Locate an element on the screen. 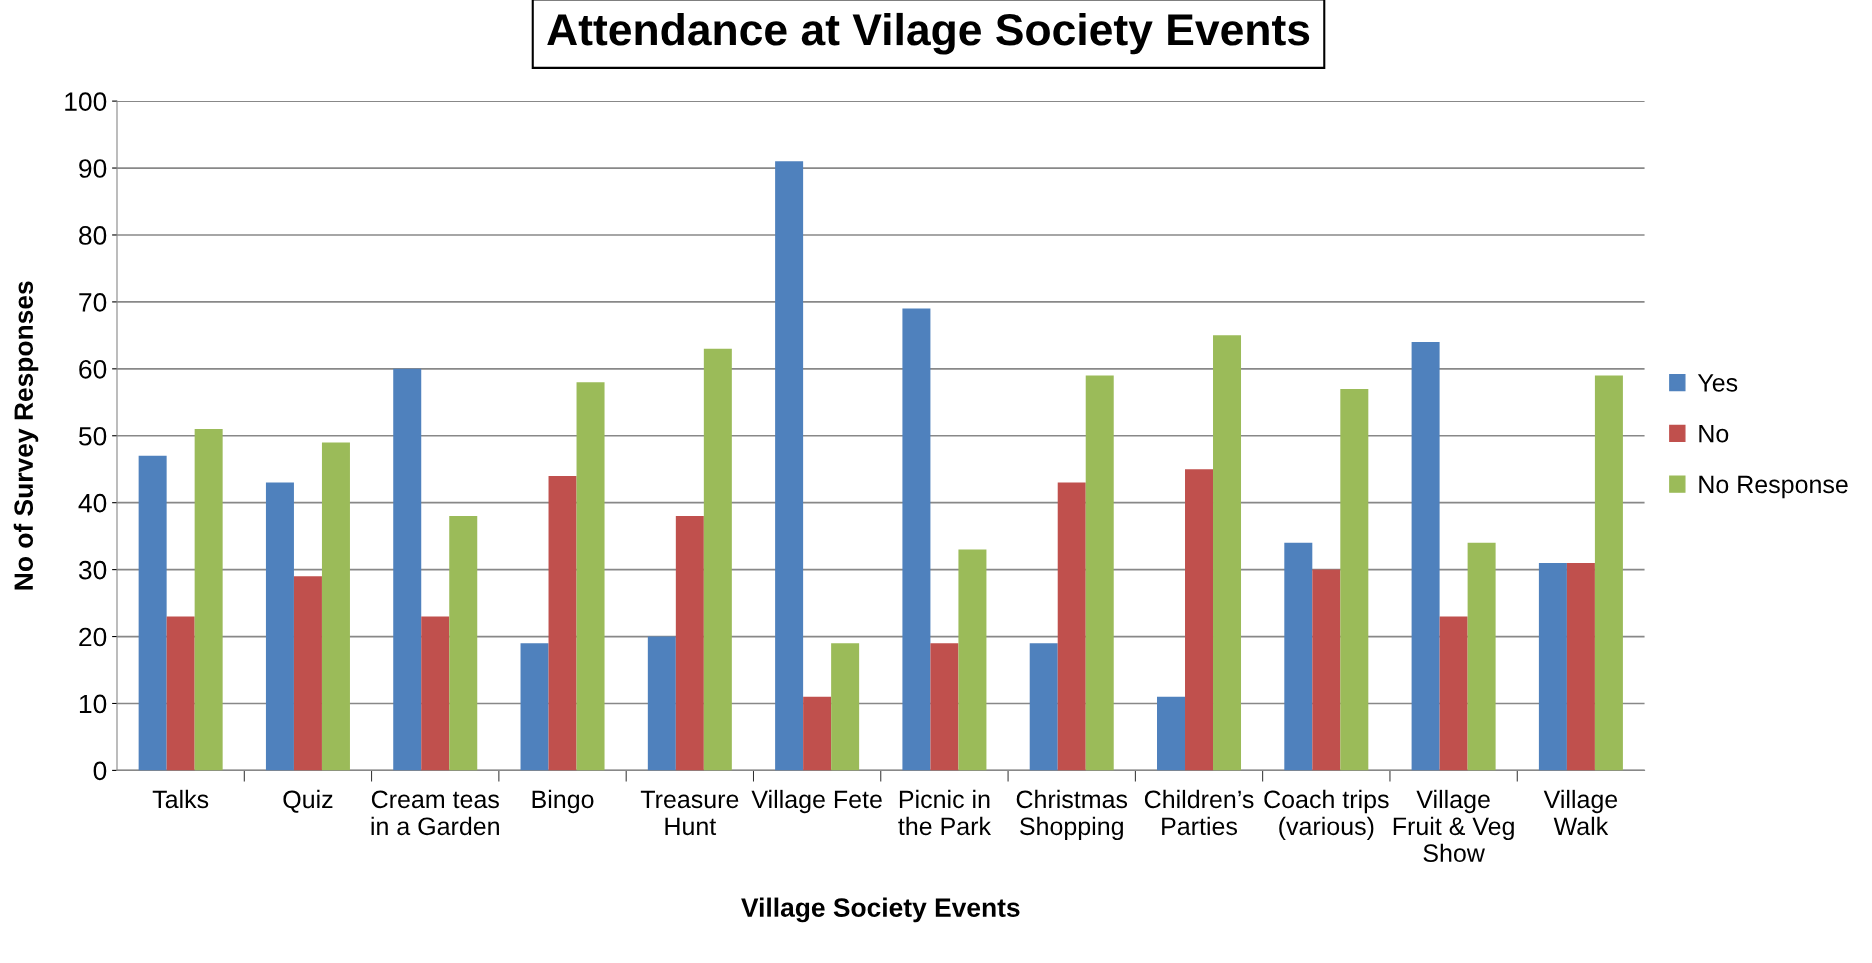  y-tick-label: 10 is located at coordinates (93, 704).